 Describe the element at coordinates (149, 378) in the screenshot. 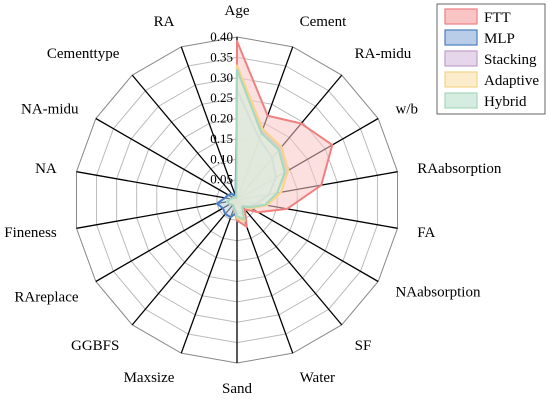

I see `axis-label: Maxsize` at that location.